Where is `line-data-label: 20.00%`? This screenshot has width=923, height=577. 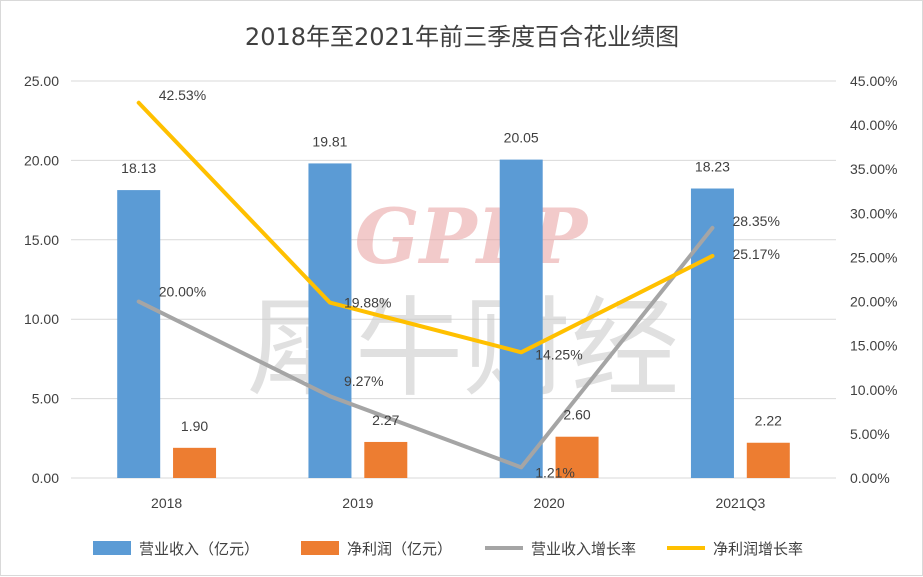
line-data-label: 20.00% is located at coordinates (182, 292).